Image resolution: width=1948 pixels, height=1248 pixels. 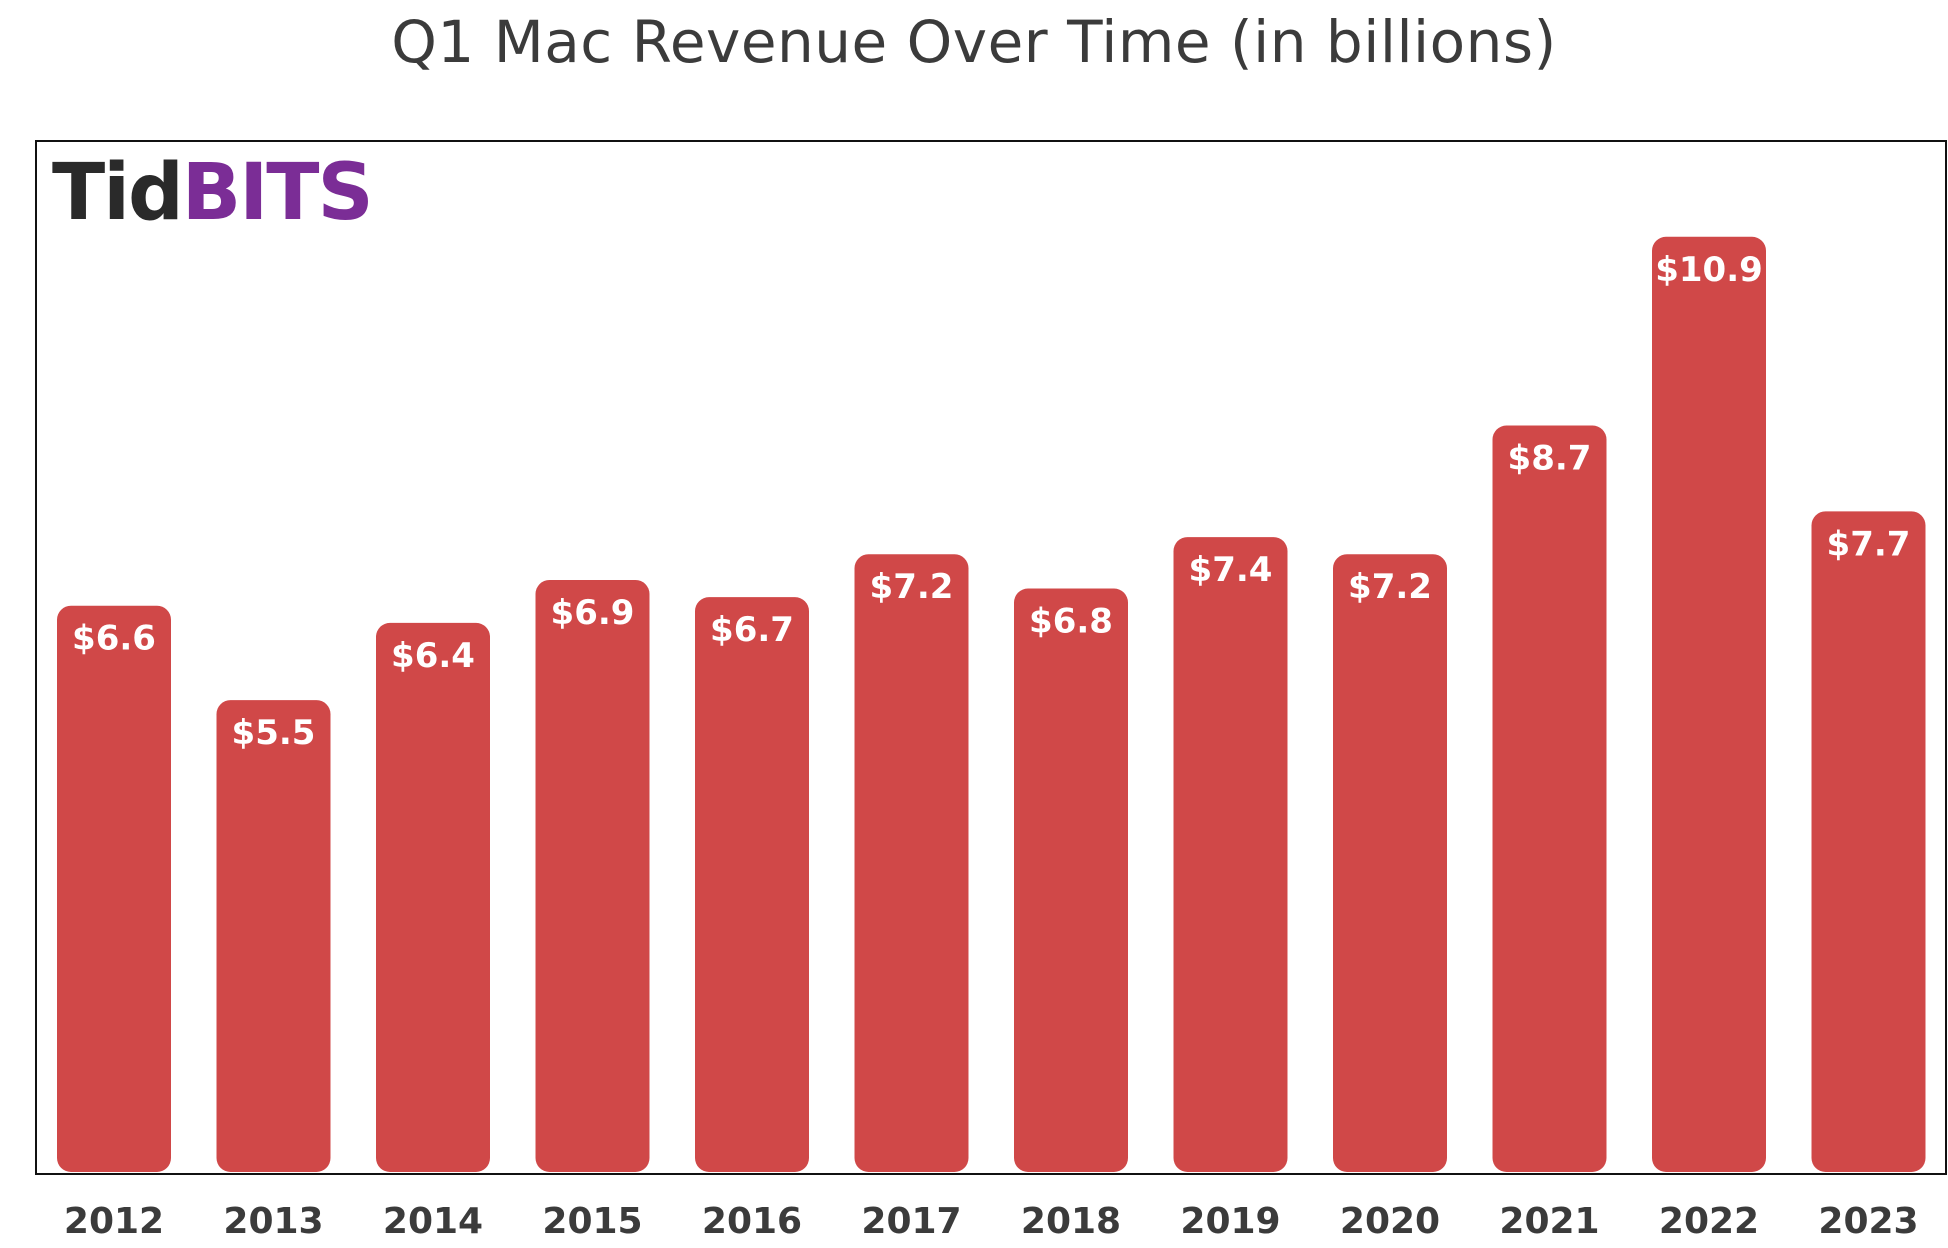 What do you see at coordinates (1231, 570) in the screenshot?
I see `bar-value-label-2019: $7.4` at bounding box center [1231, 570].